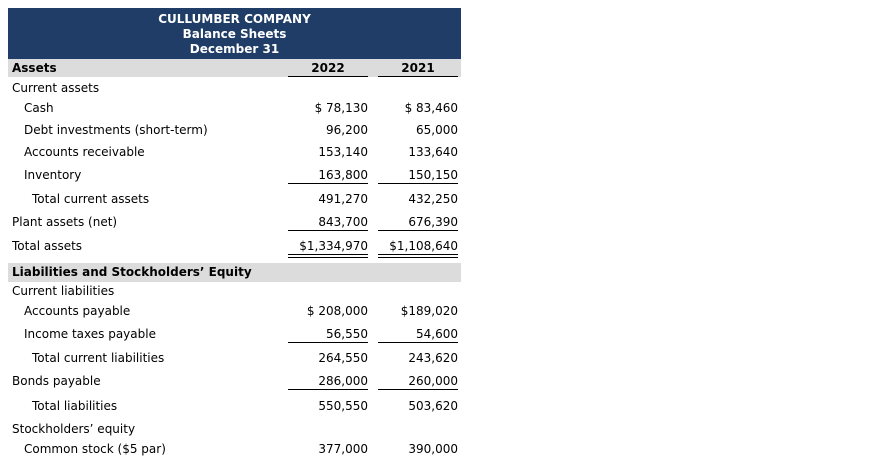  Describe the element at coordinates (433, 222) in the screenshot. I see `value-2021: 676,390` at that location.